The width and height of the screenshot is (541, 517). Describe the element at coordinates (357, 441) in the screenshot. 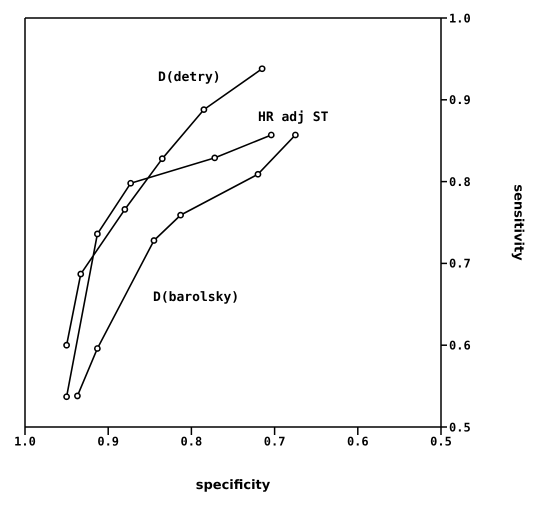

I see `x-tick-label: 0.6` at that location.